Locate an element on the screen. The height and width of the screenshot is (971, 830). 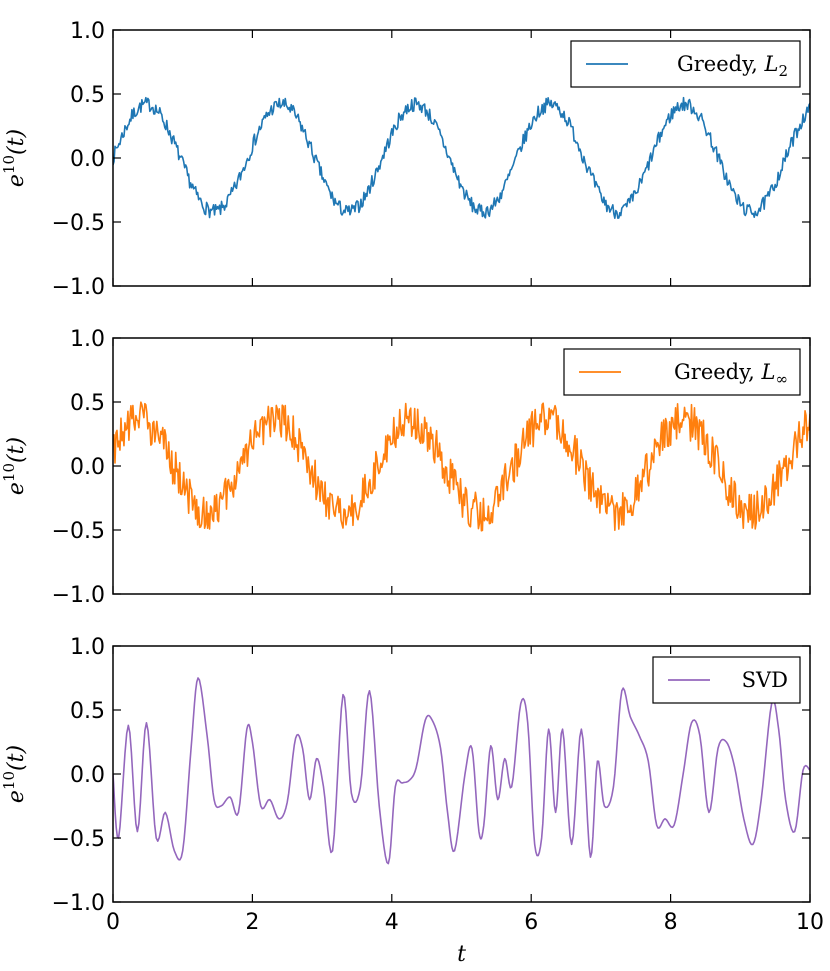
legend: Greedy, L2 is located at coordinates (685, 64).